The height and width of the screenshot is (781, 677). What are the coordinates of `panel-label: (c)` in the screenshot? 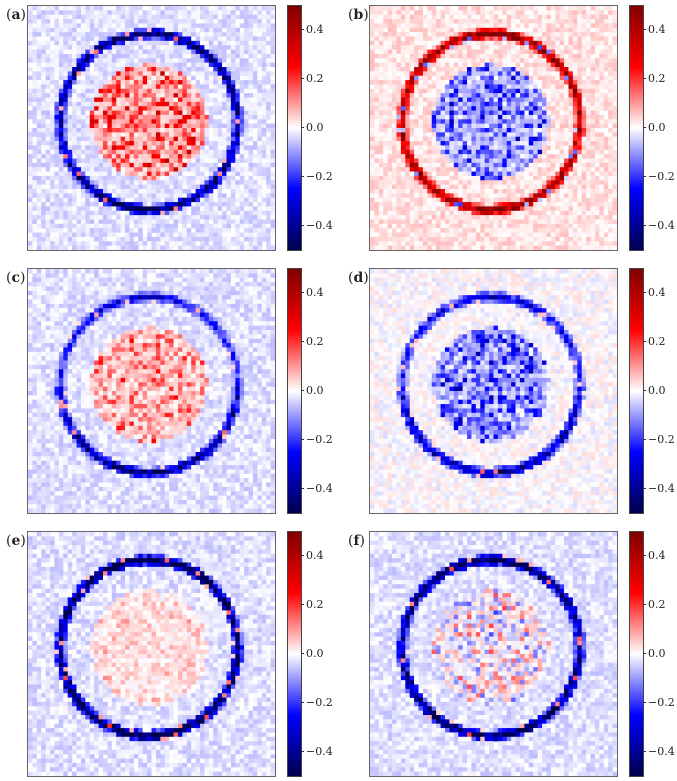 It's located at (16, 278).